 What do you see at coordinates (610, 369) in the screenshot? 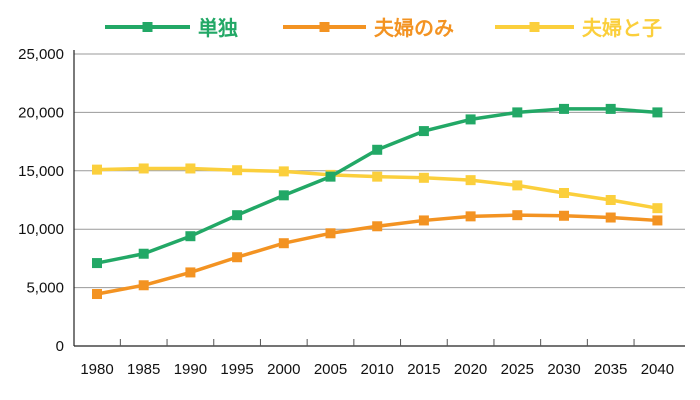
I see `x-tick-label: 2035` at bounding box center [610, 369].